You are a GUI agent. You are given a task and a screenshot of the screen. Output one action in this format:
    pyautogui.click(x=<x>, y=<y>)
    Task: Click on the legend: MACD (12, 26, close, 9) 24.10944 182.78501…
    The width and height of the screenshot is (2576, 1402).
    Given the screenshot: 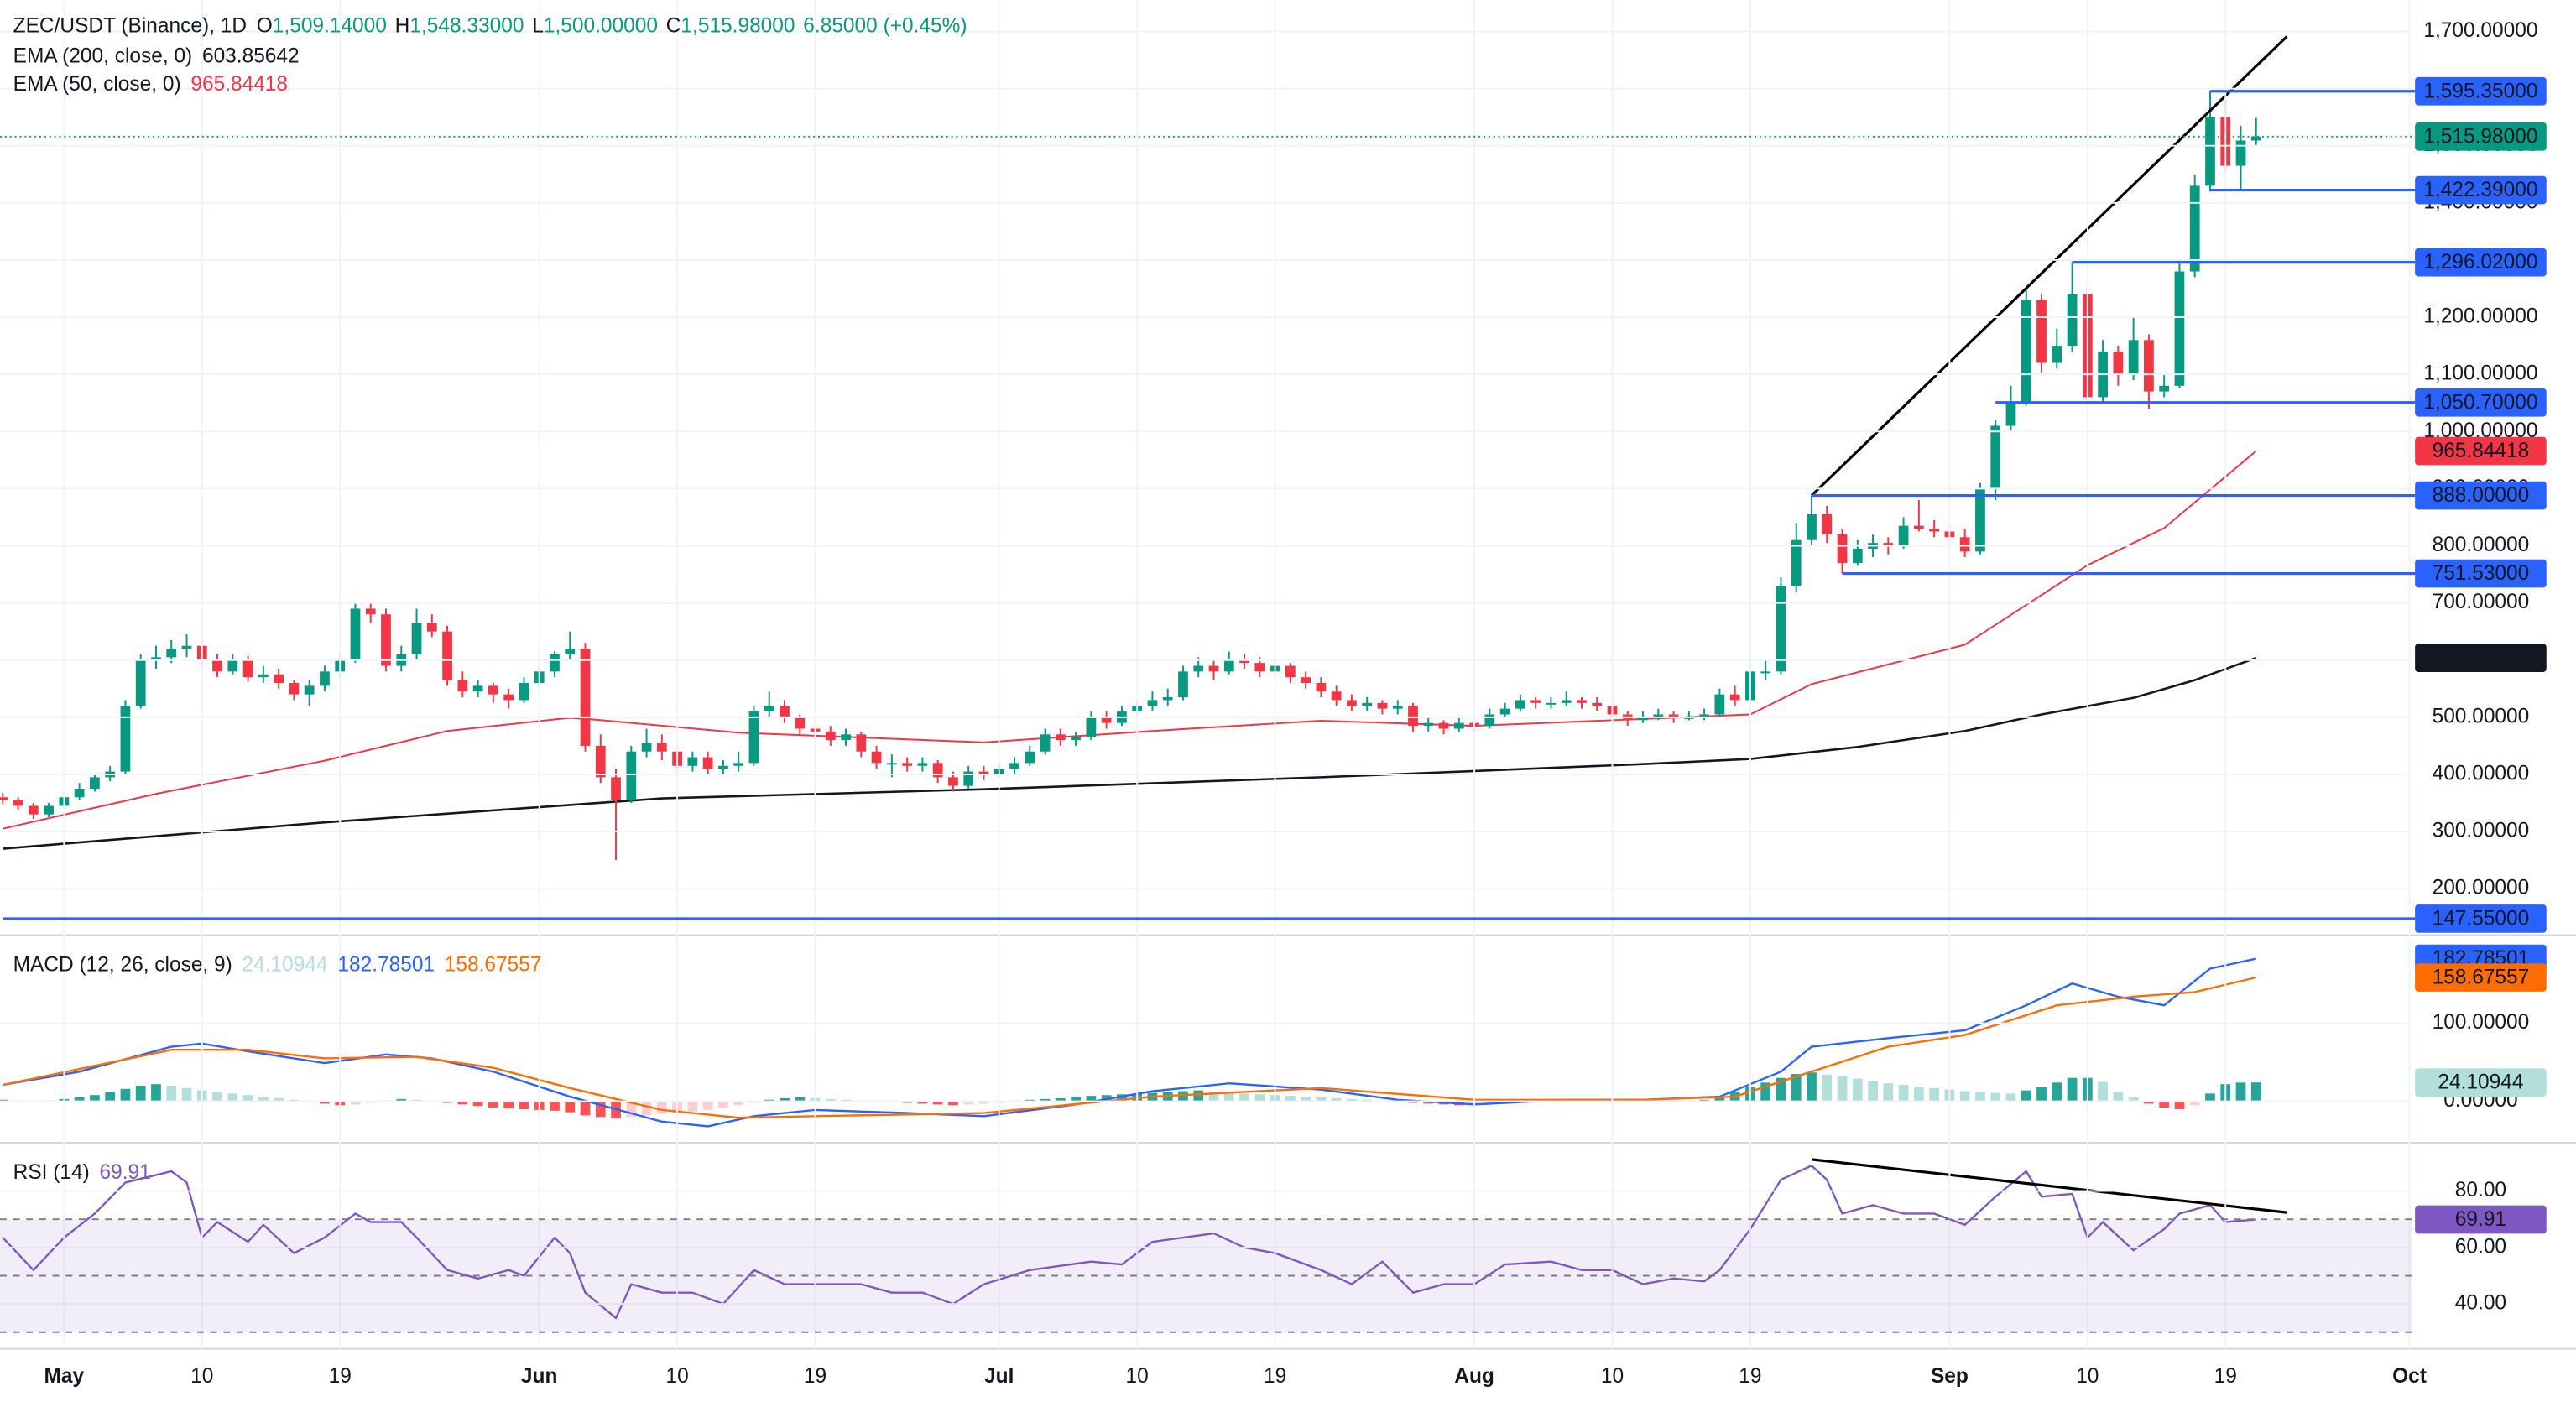 What is the action you would take?
    pyautogui.click(x=277, y=964)
    